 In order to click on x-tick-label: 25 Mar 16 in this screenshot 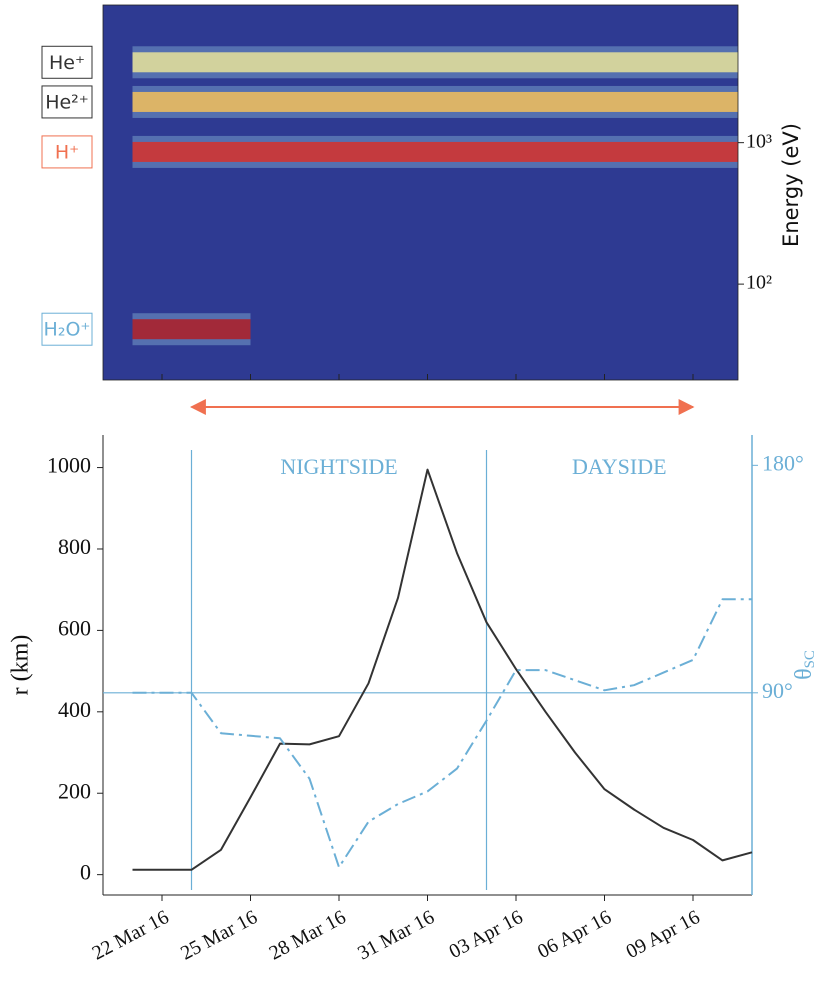, I will do `click(219, 935)`.